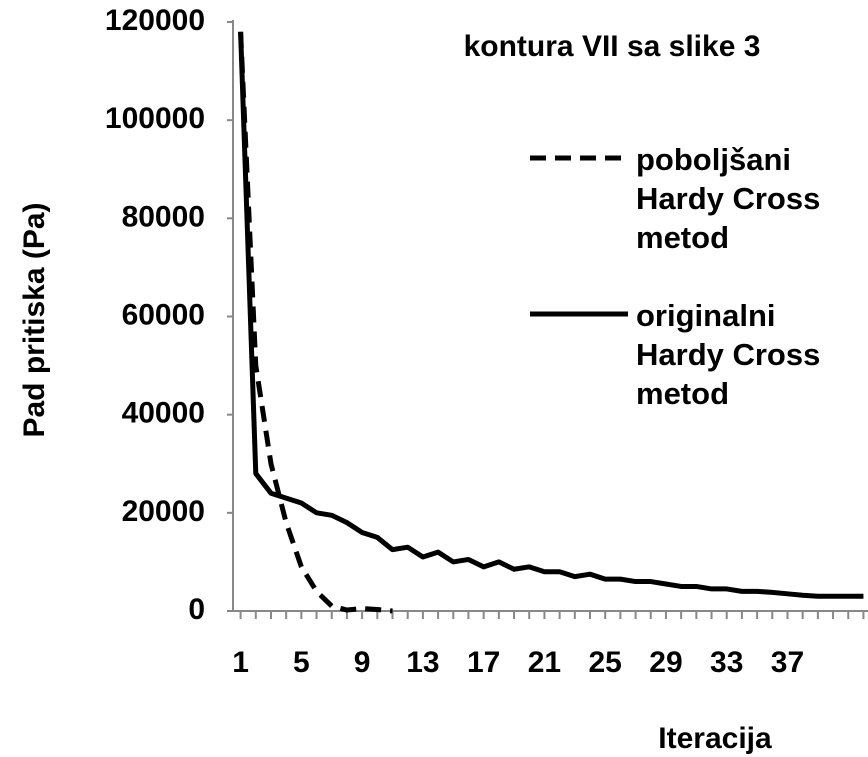 Image resolution: width=868 pixels, height=757 pixels. Describe the element at coordinates (787, 662) in the screenshot. I see `x-tick-label: 37` at that location.